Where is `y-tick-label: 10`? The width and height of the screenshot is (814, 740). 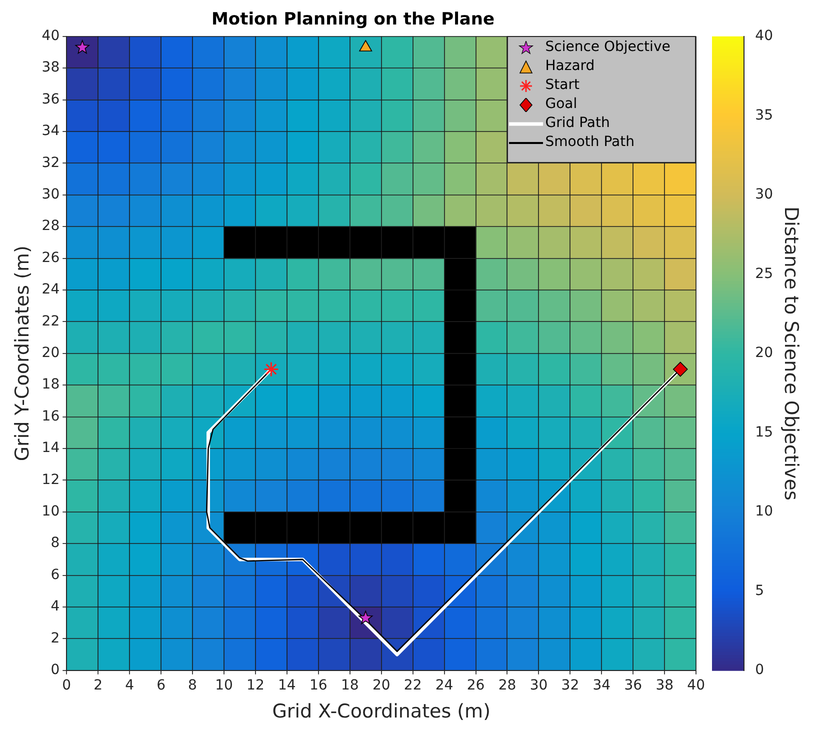 y-tick-label: 10 is located at coordinates (51, 512).